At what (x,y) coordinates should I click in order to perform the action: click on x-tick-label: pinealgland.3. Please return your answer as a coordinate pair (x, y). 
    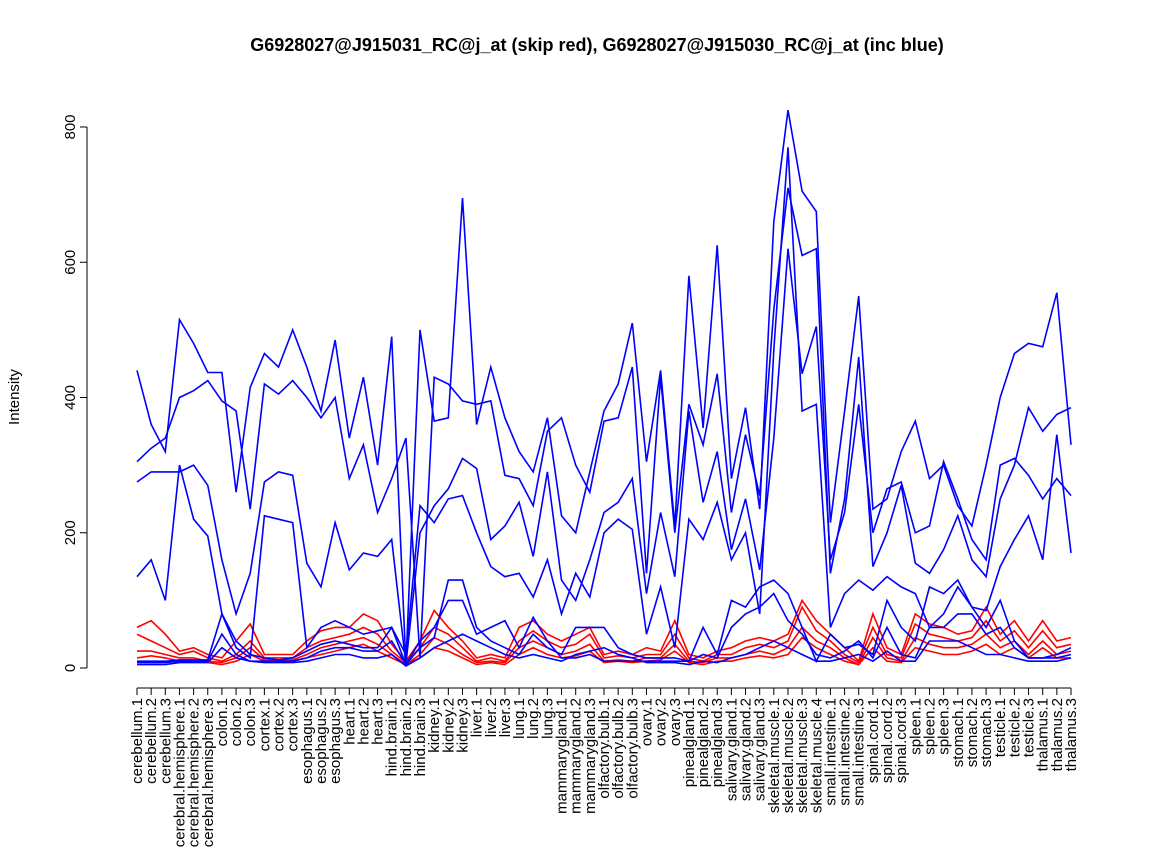
    Looking at the image, I should click on (717, 742).